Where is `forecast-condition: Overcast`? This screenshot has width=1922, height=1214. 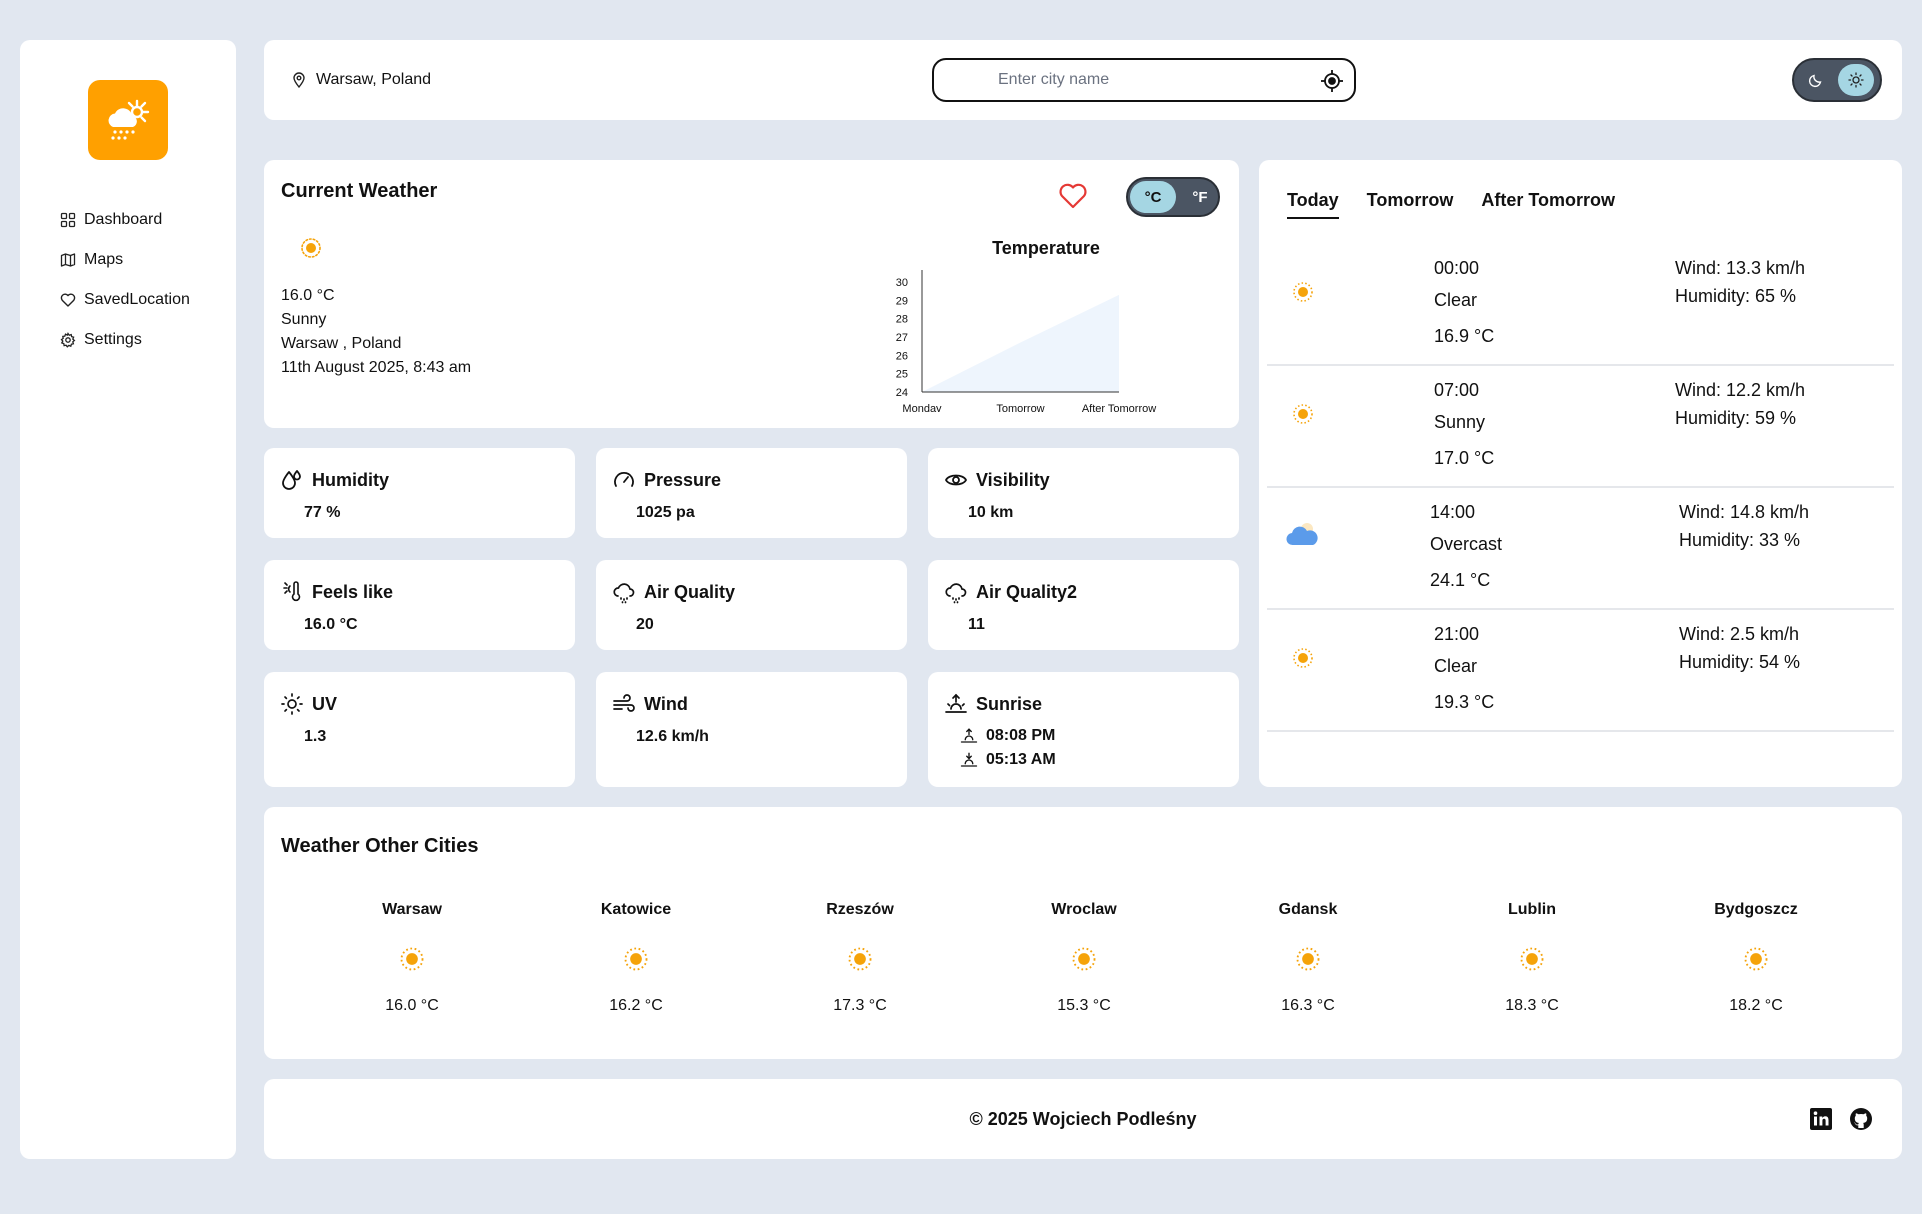
forecast-condition: Overcast is located at coordinates (1466, 544).